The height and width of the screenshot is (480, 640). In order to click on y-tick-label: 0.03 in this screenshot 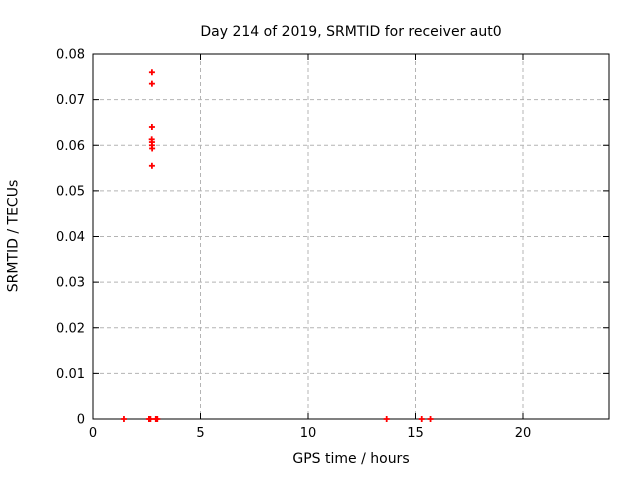, I will do `click(70, 283)`.